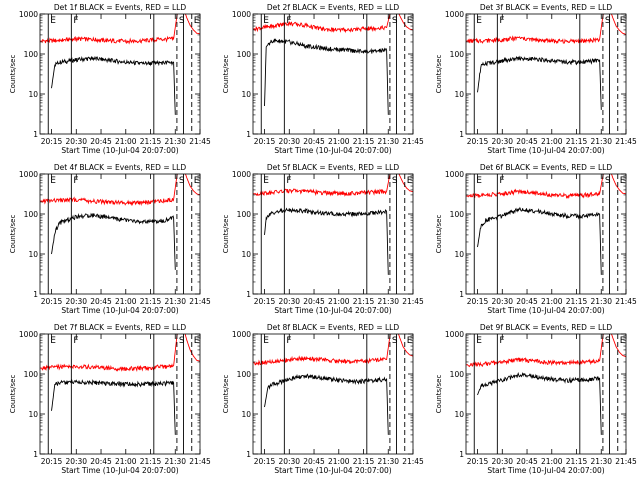  Describe the element at coordinates (120, 7) in the screenshot. I see `chart-title: Det 1f BLACK = Events, RED = LLD` at that location.